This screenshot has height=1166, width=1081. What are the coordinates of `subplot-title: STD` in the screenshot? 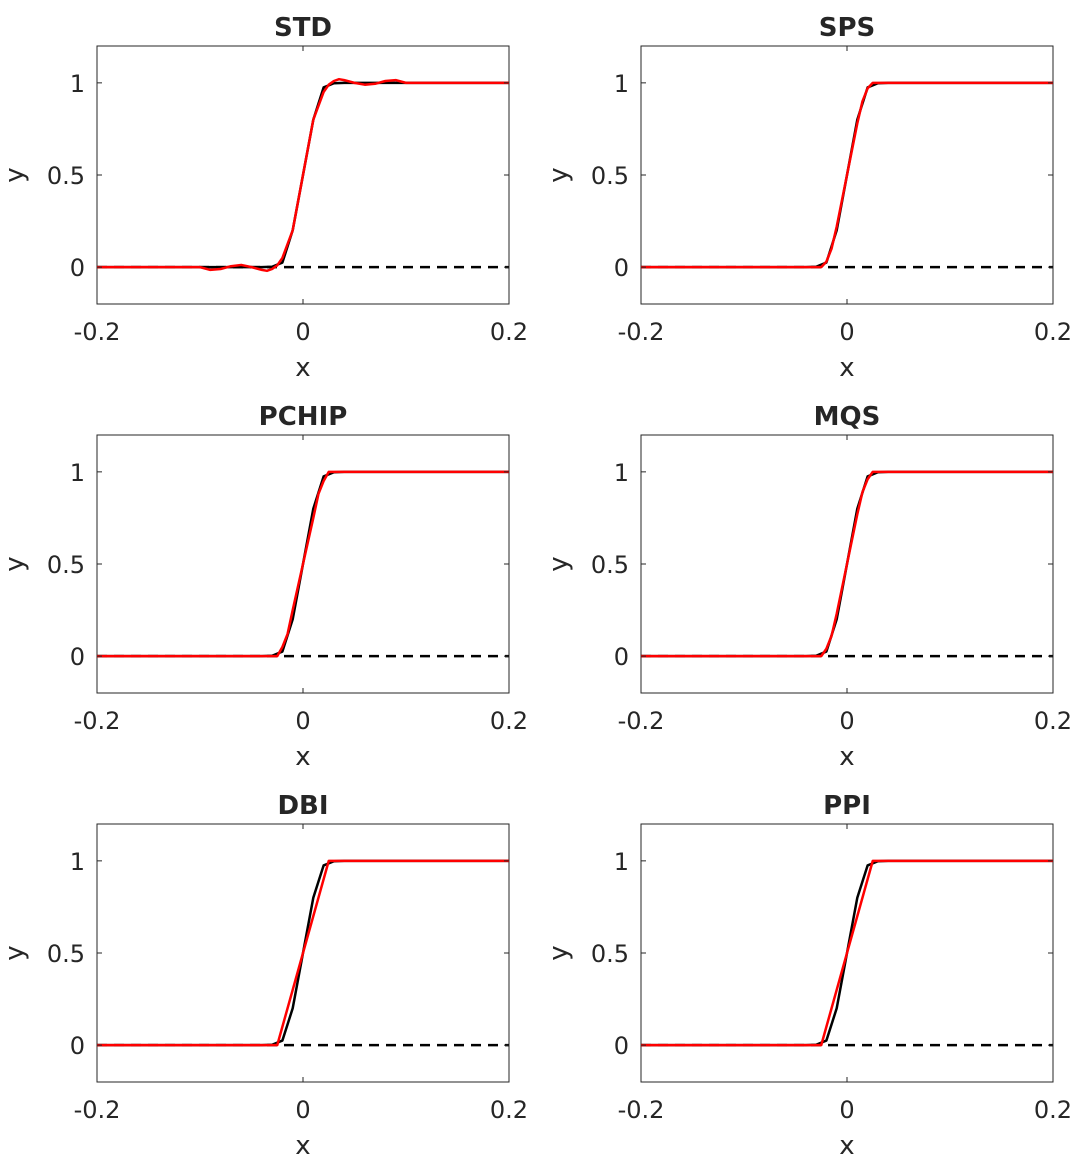 It's located at (303, 28).